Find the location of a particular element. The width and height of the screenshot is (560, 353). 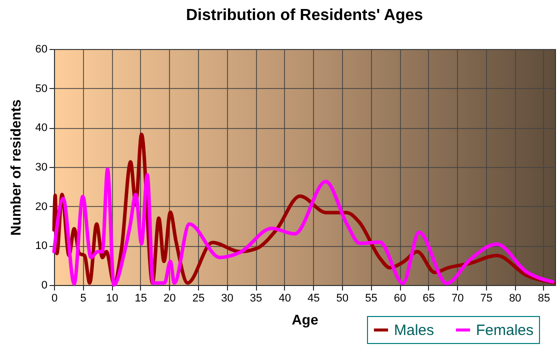

y-axis-title: Number of residents is located at coordinates (15, 167).